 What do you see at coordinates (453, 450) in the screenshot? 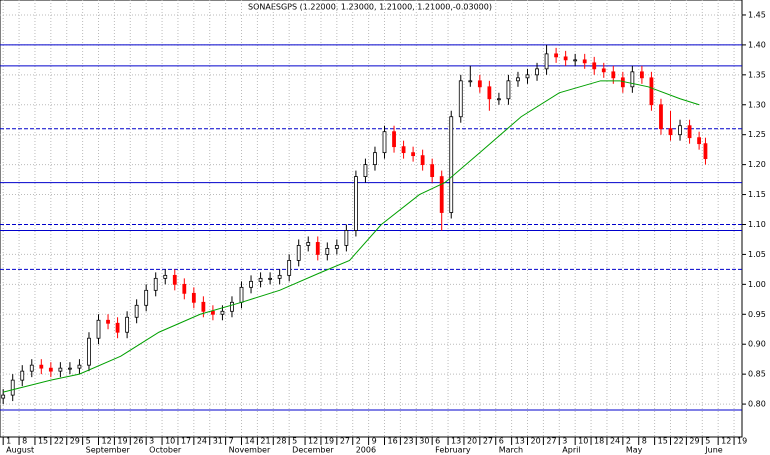
I see `month-label: February` at bounding box center [453, 450].